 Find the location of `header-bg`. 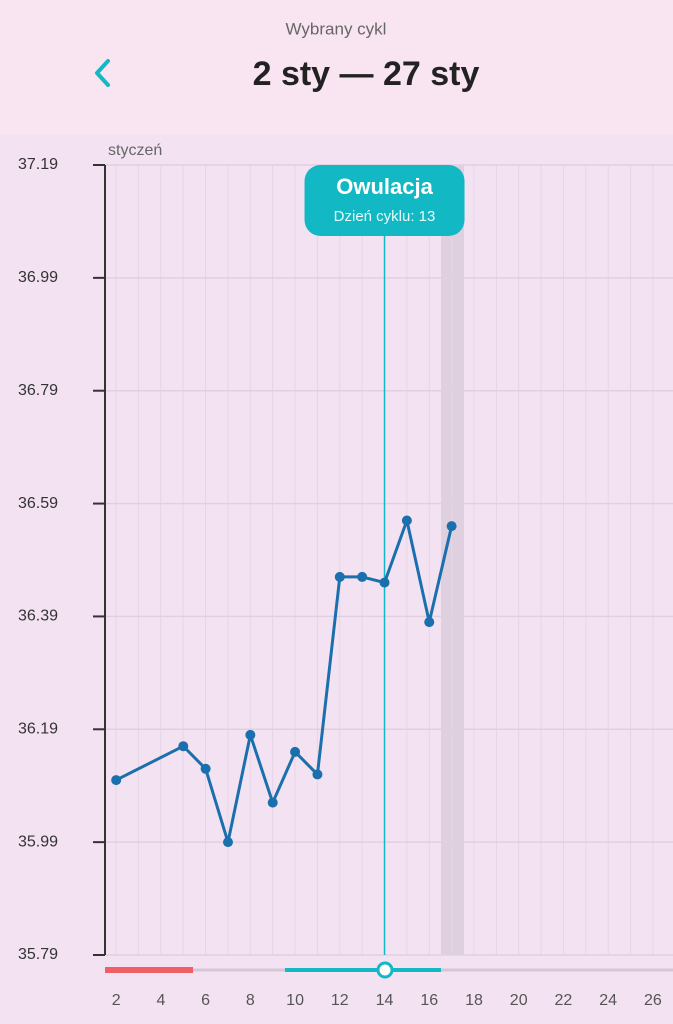

header-bg is located at coordinates (336, 67).